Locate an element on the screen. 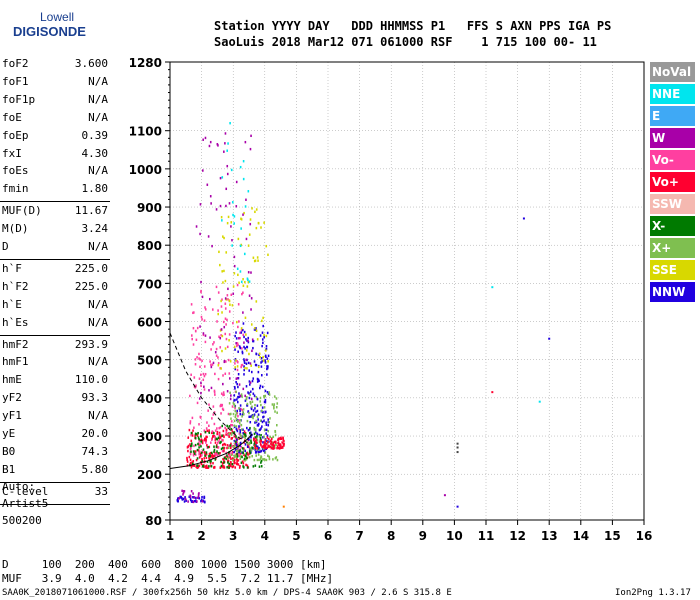 The image size is (700, 600). auto-label: Auto: is located at coordinates (19, 486).